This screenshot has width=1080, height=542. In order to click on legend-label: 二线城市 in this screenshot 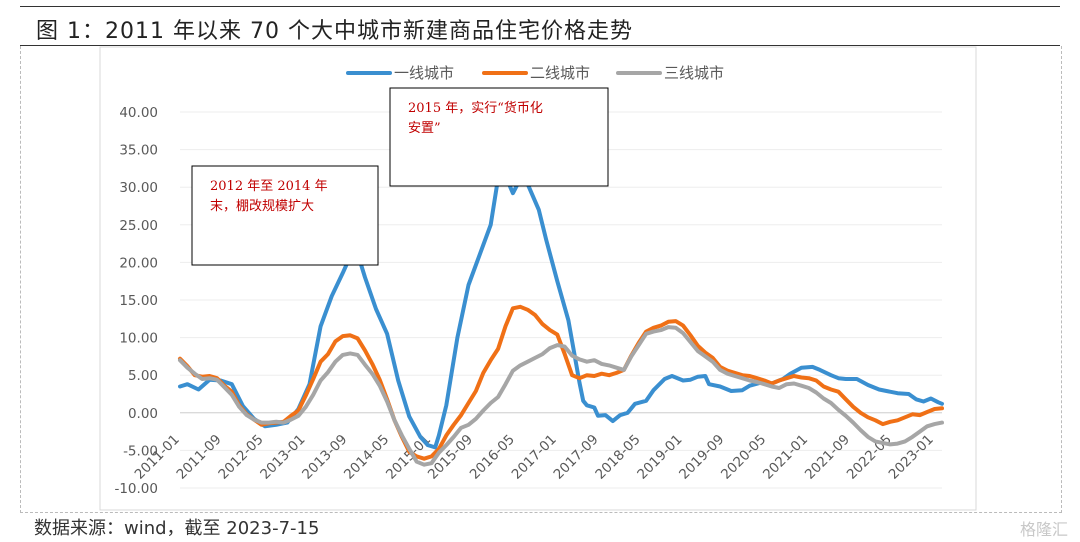, I will do `click(560, 73)`.